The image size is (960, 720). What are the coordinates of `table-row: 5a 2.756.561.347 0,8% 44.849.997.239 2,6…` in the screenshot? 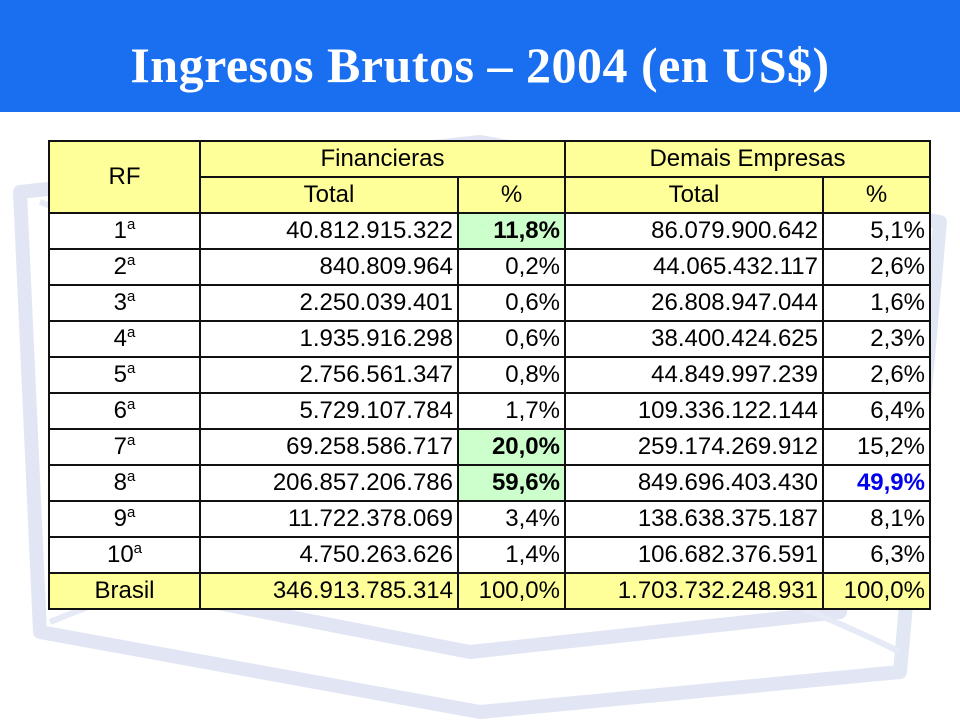 It's located at (489, 375).